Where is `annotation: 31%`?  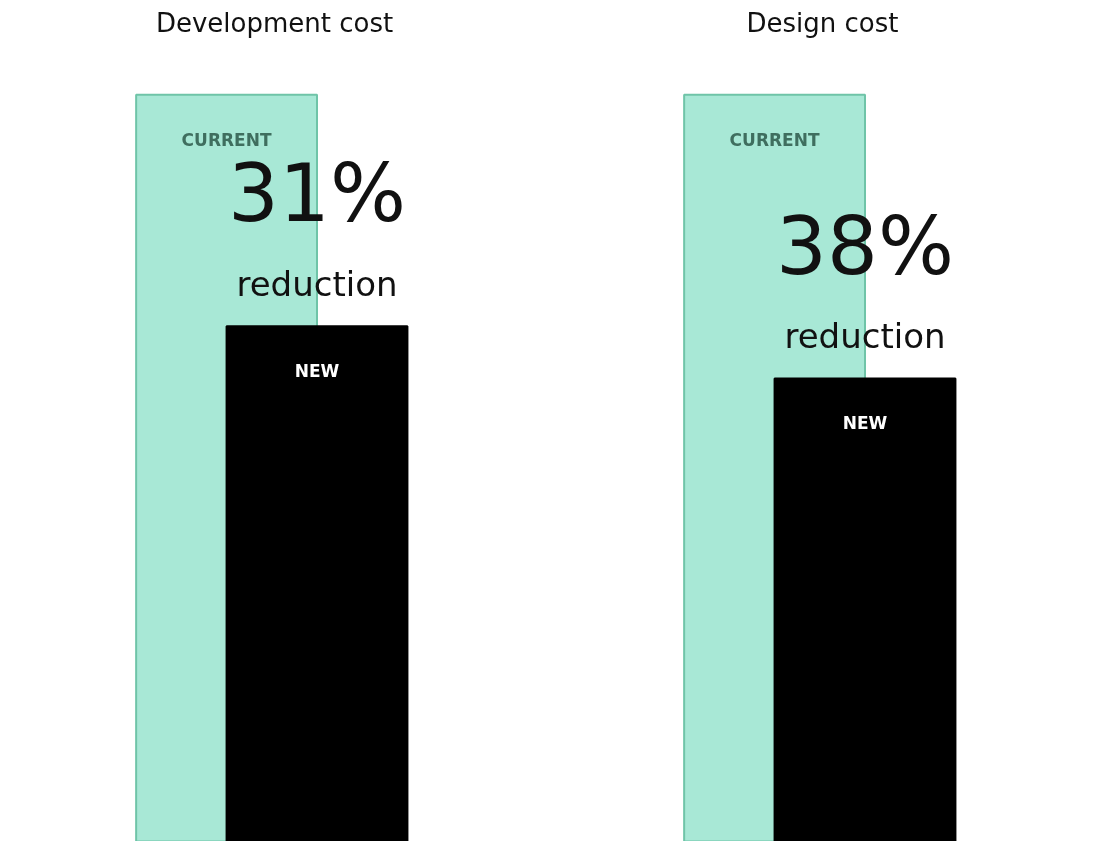
annotation: 31% is located at coordinates (317, 194).